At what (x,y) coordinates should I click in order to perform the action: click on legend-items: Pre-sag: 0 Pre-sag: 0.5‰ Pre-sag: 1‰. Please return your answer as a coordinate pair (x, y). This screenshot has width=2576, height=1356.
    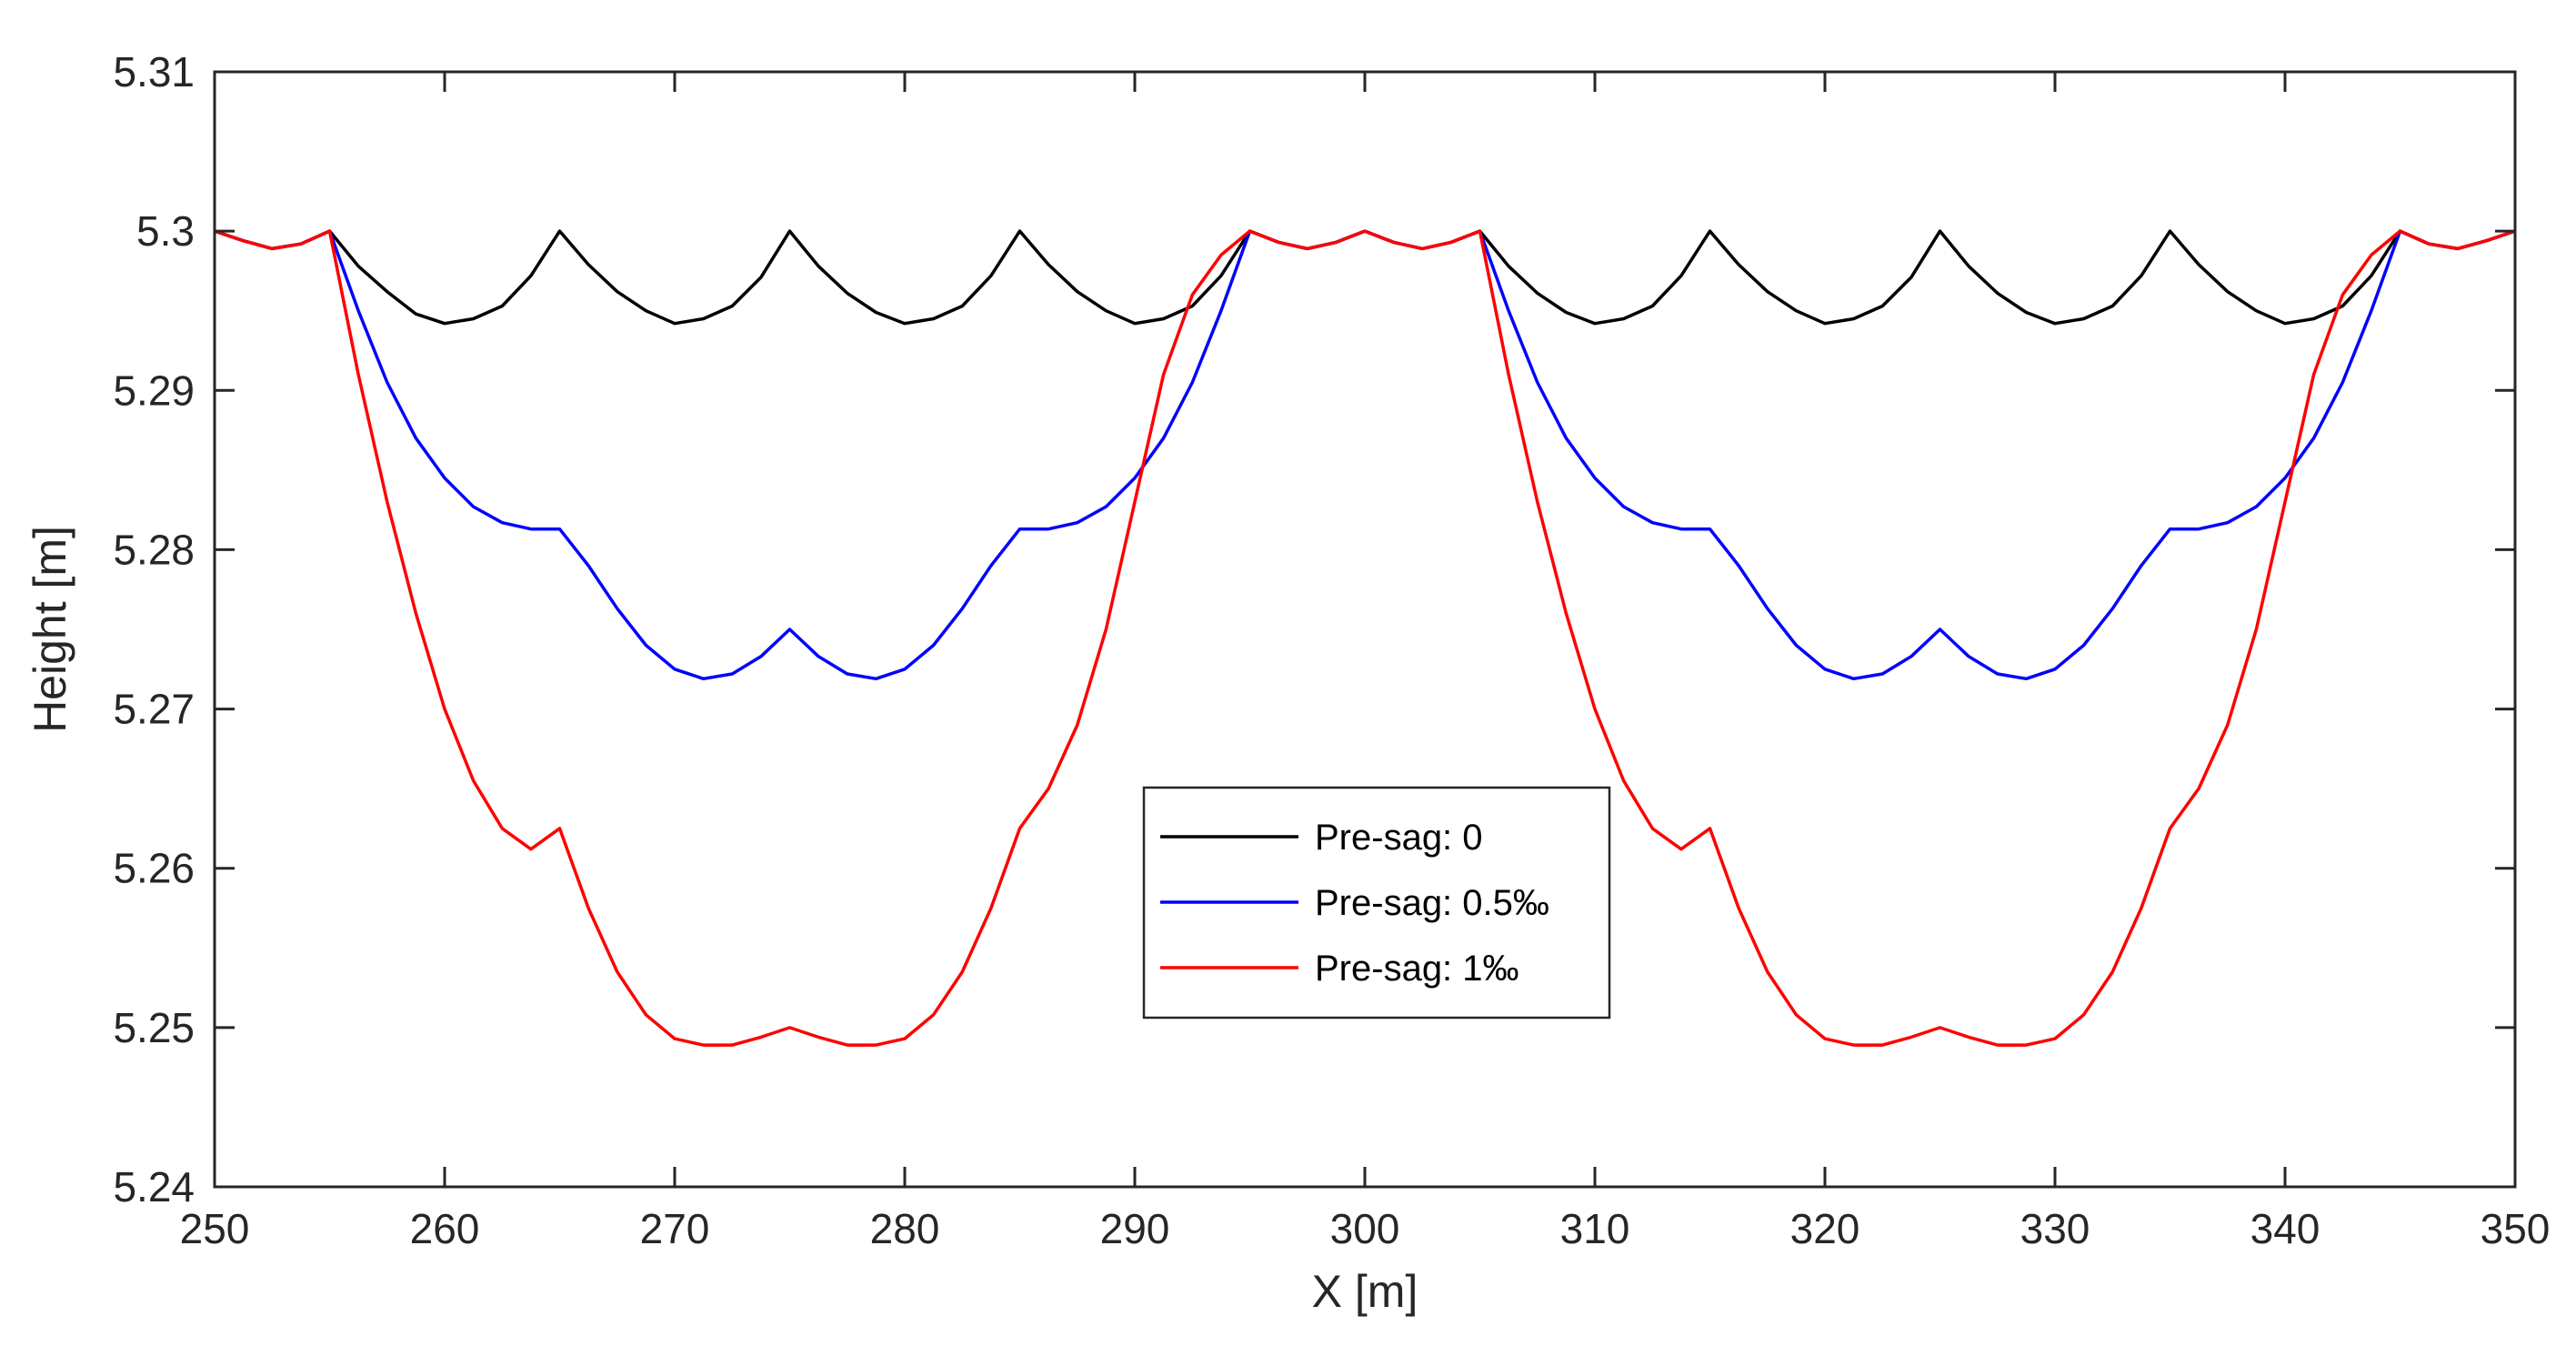
    Looking at the image, I should click on (1354, 903).